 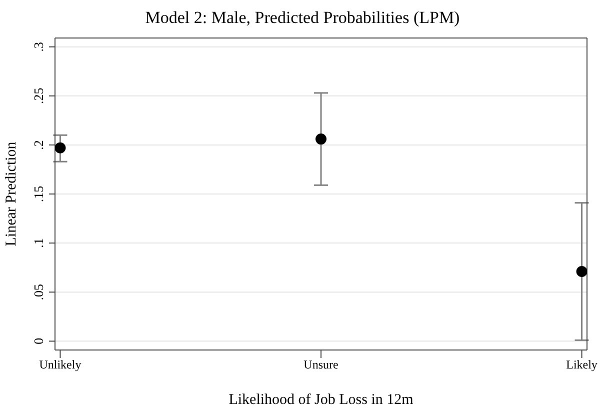 What do you see at coordinates (38, 292) in the screenshot?
I see `y-tick-label: .05` at bounding box center [38, 292].